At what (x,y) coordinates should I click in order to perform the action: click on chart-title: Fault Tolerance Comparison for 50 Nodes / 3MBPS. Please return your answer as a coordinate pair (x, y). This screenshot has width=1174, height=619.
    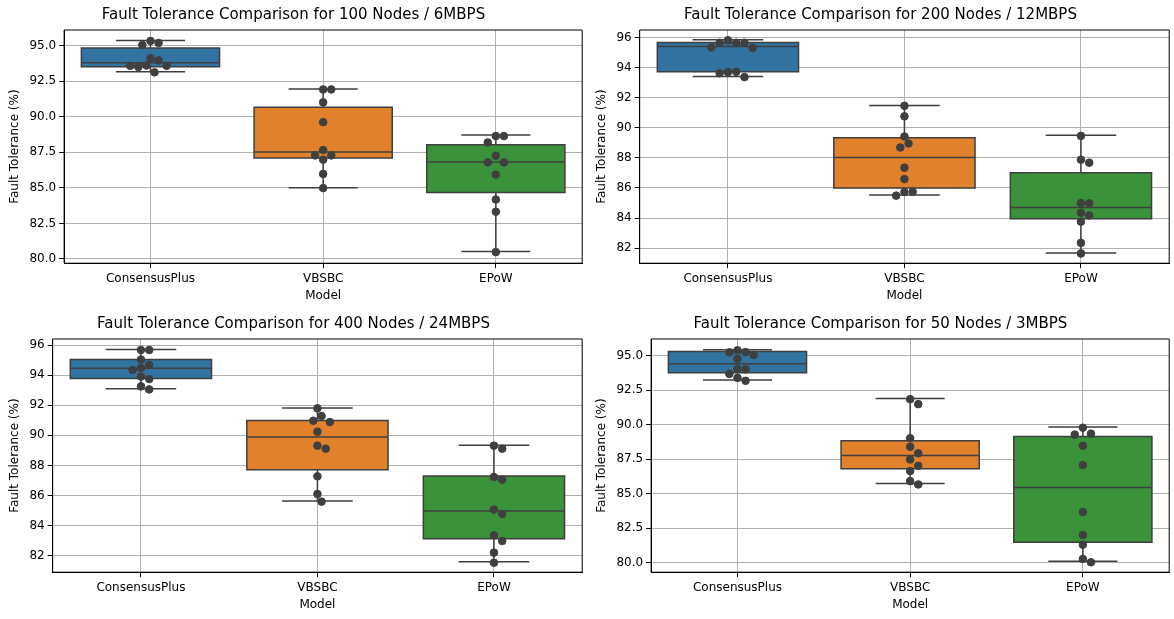
    Looking at the image, I should click on (880, 322).